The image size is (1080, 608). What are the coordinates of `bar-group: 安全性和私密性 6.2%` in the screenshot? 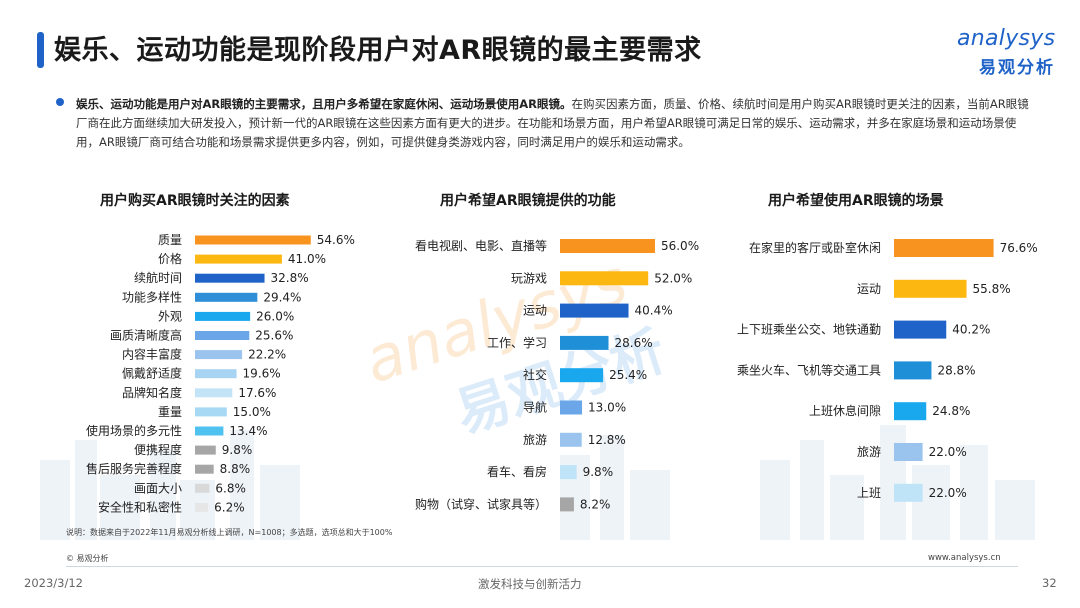 It's located at (171, 506).